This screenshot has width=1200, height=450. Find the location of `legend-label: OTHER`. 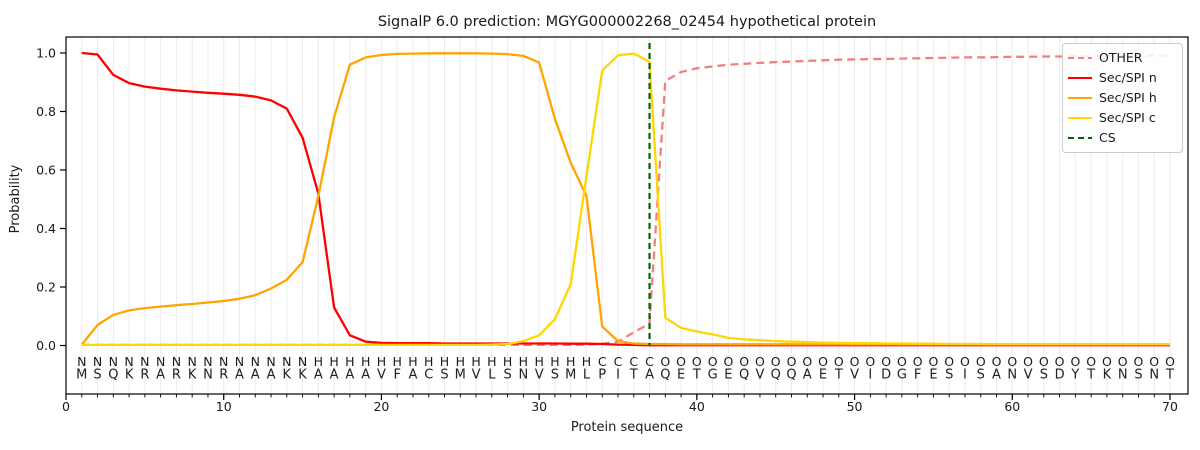

legend-label: OTHER is located at coordinates (1121, 57).